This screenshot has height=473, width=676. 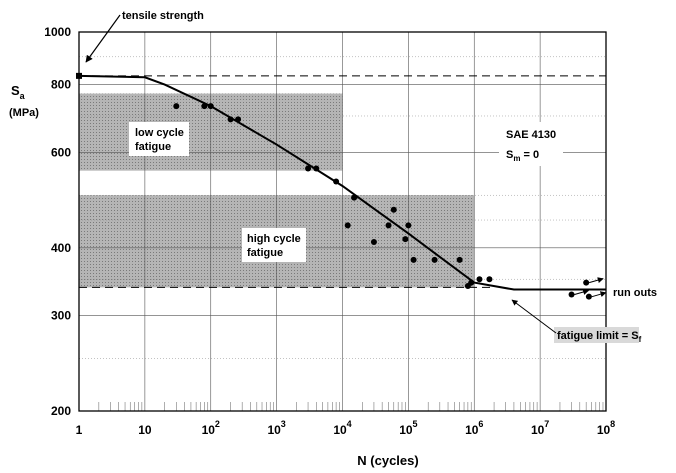 What do you see at coordinates (474, 428) in the screenshot?
I see `x-tick-label: 10⁶` at bounding box center [474, 428].